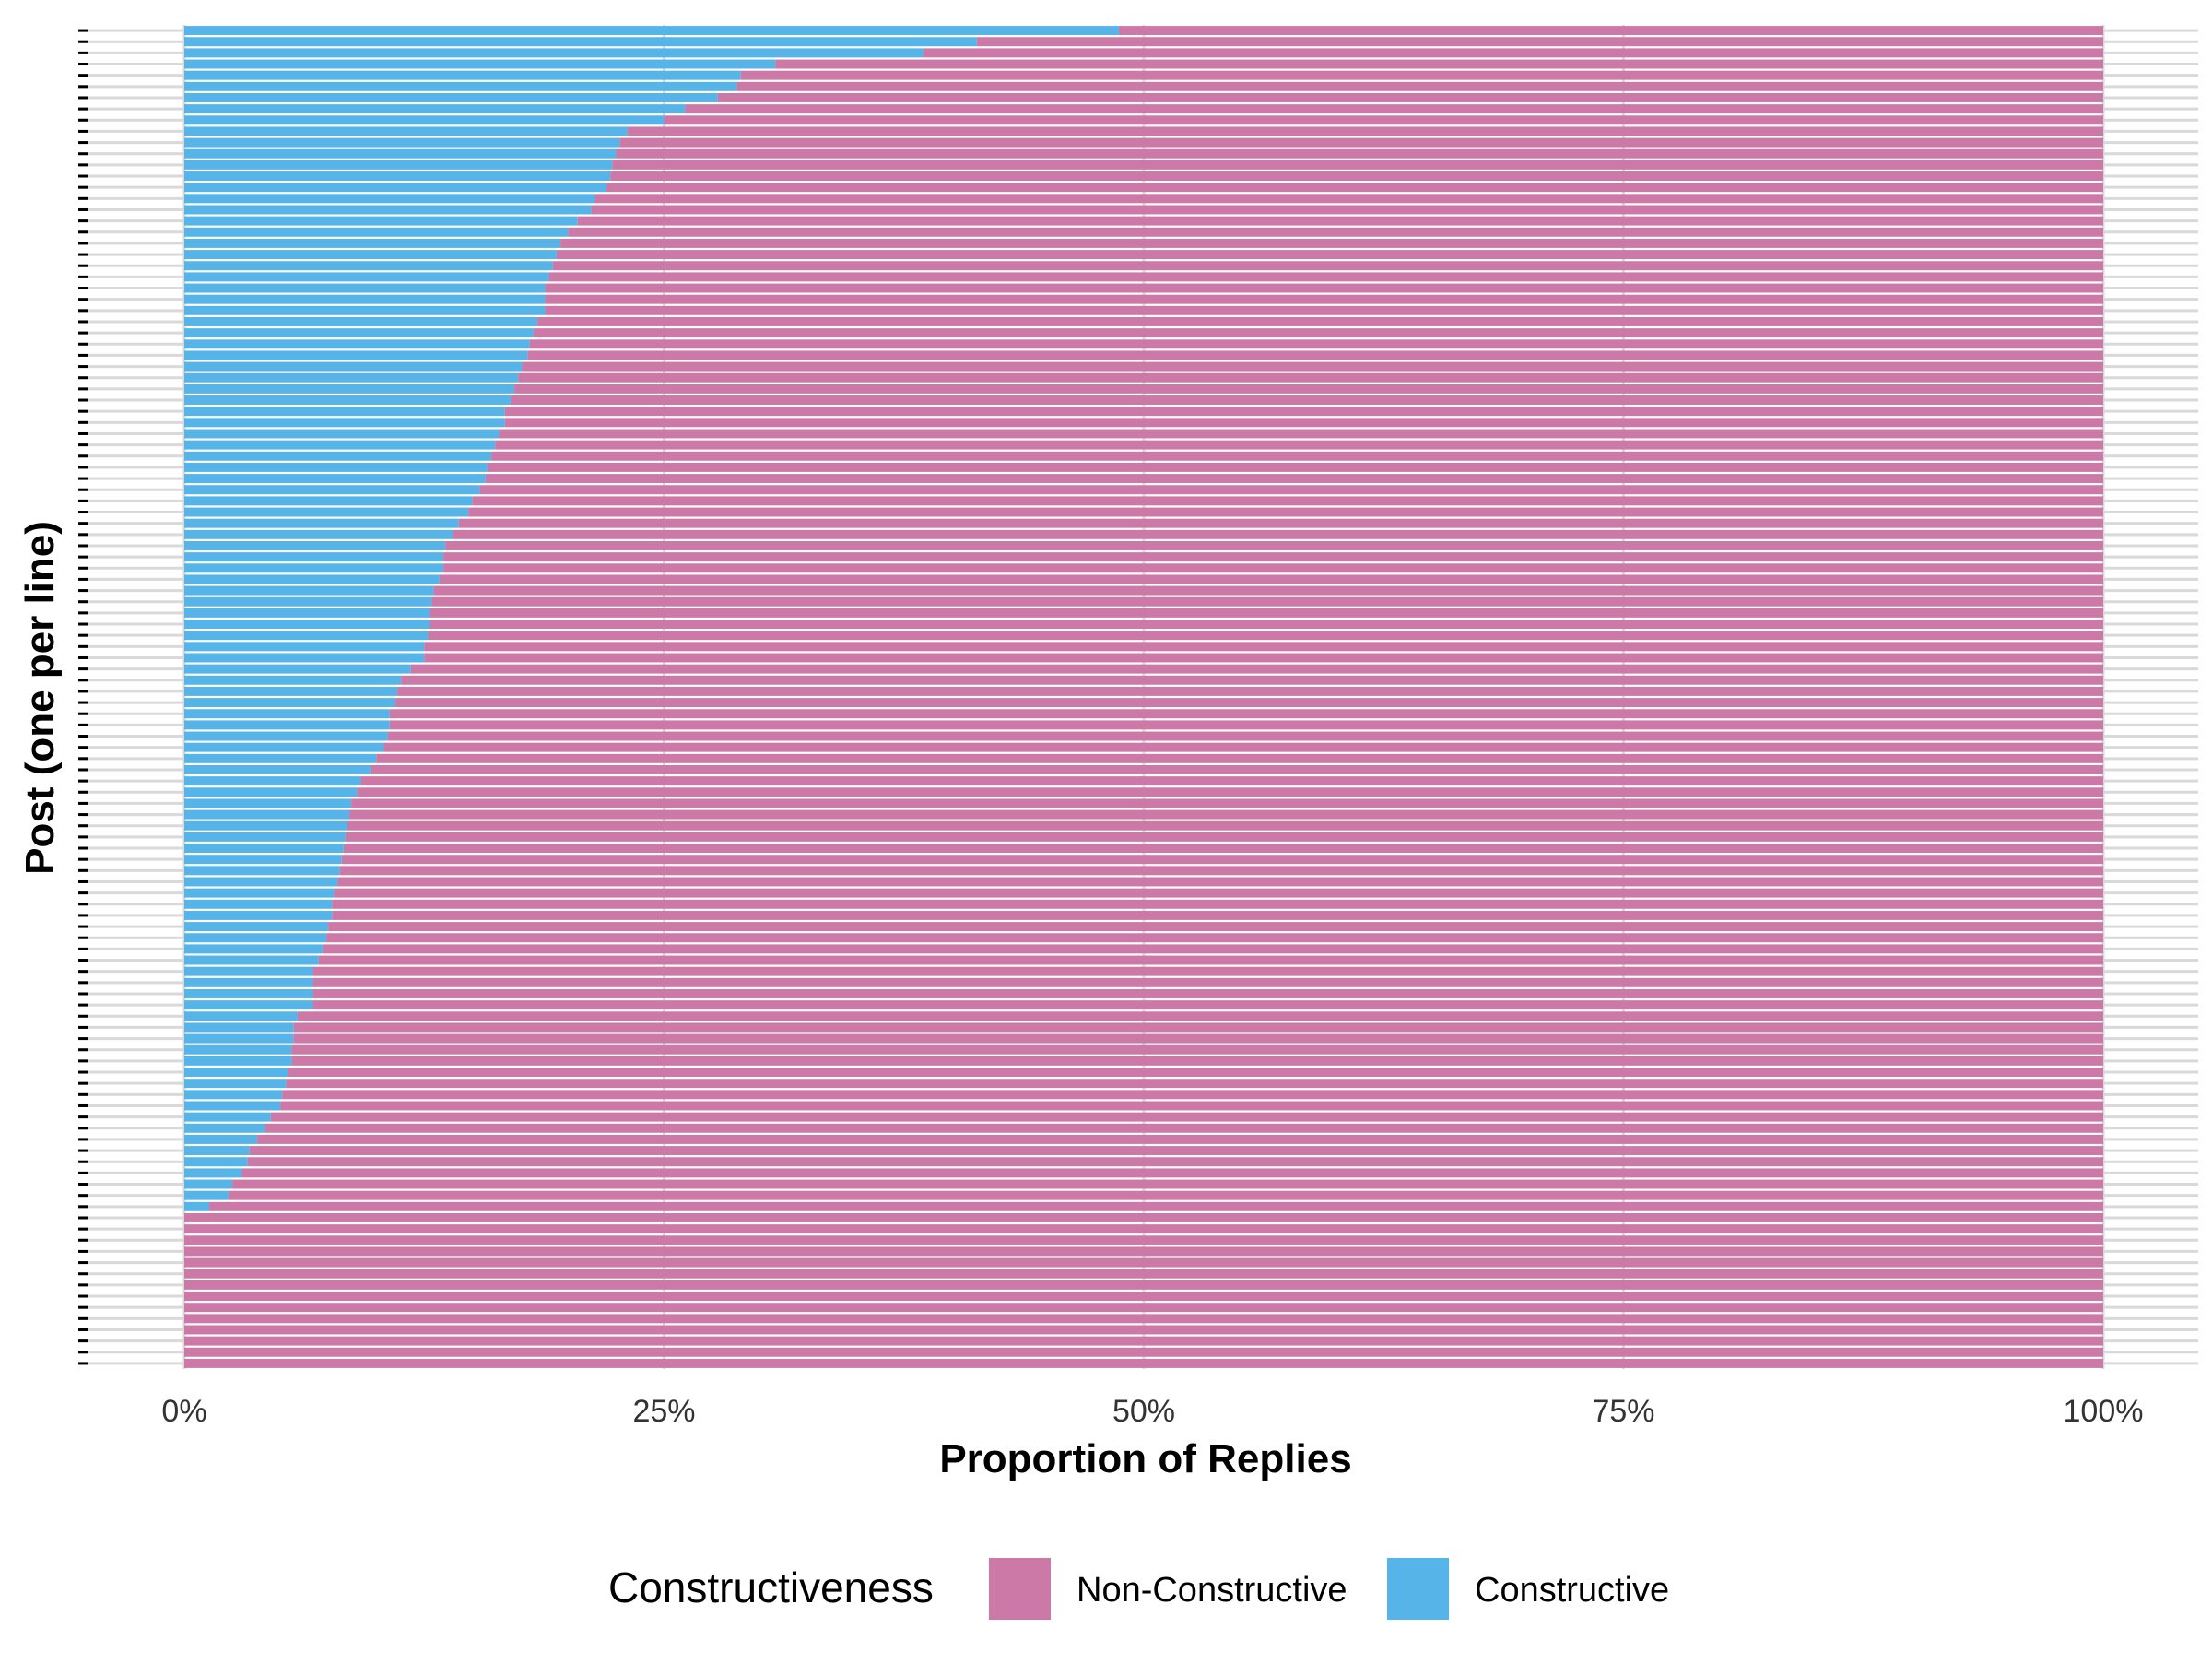  I want to click on x-tick-label: 75%, so click(1623, 1411).